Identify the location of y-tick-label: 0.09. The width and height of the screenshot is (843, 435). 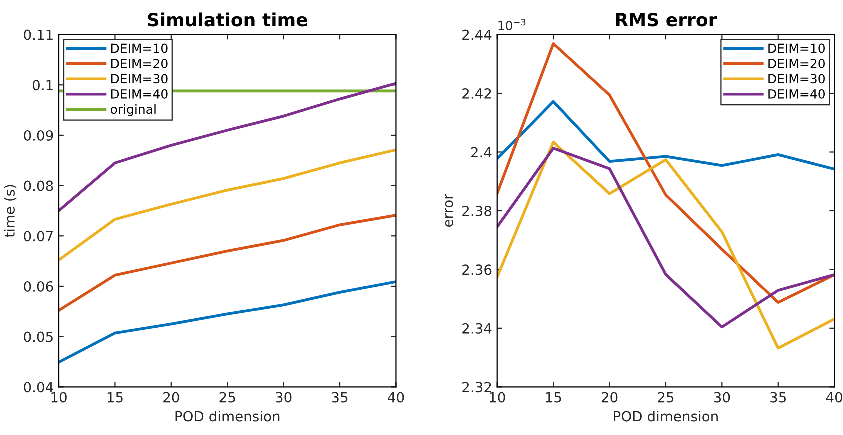
(39, 135).